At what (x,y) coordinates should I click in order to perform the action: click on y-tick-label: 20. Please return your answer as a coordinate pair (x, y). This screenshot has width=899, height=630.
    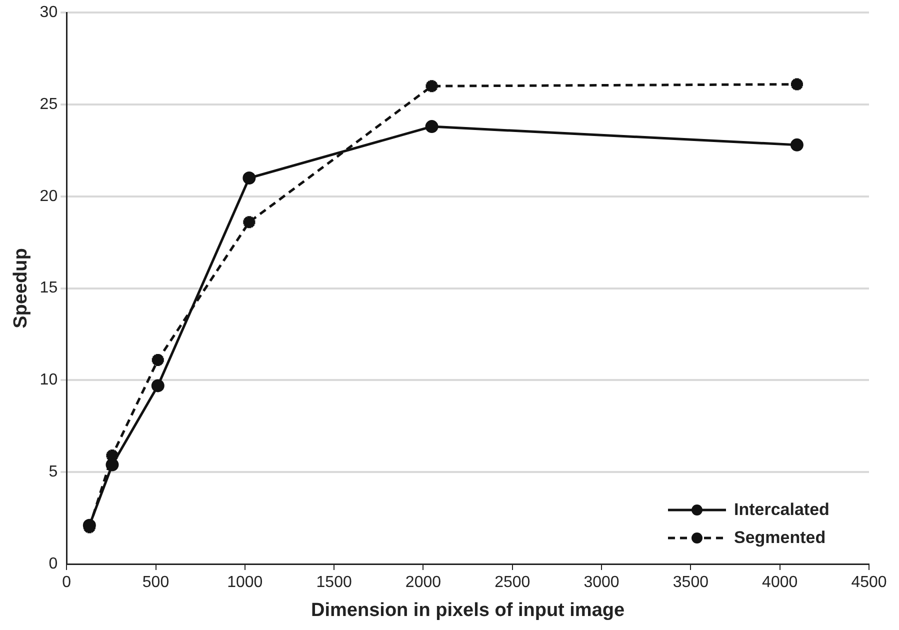
    Looking at the image, I should click on (49, 196).